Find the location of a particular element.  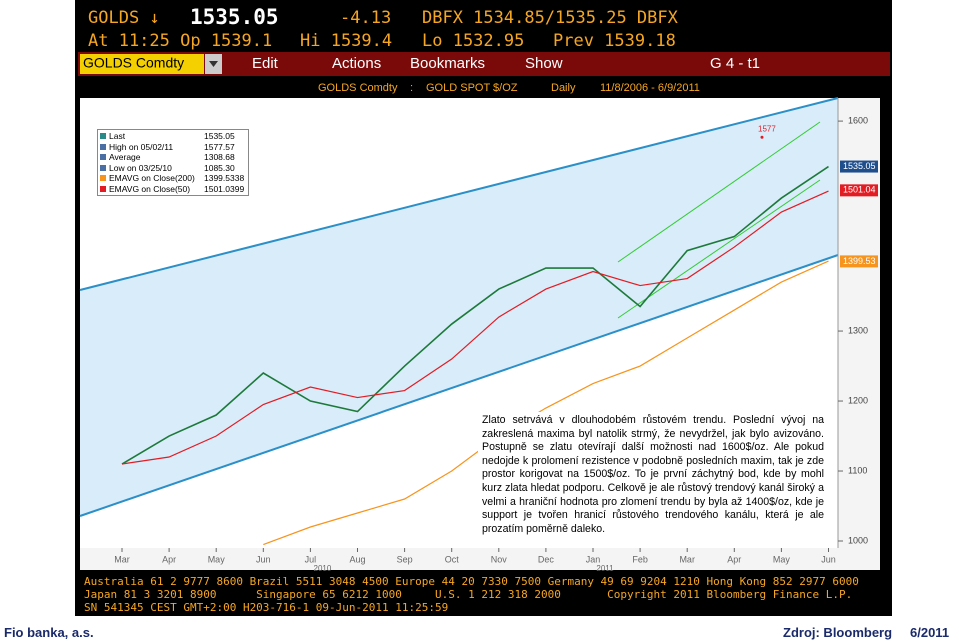

caption-source: Zdroj: Bloomberg is located at coordinates (838, 632).